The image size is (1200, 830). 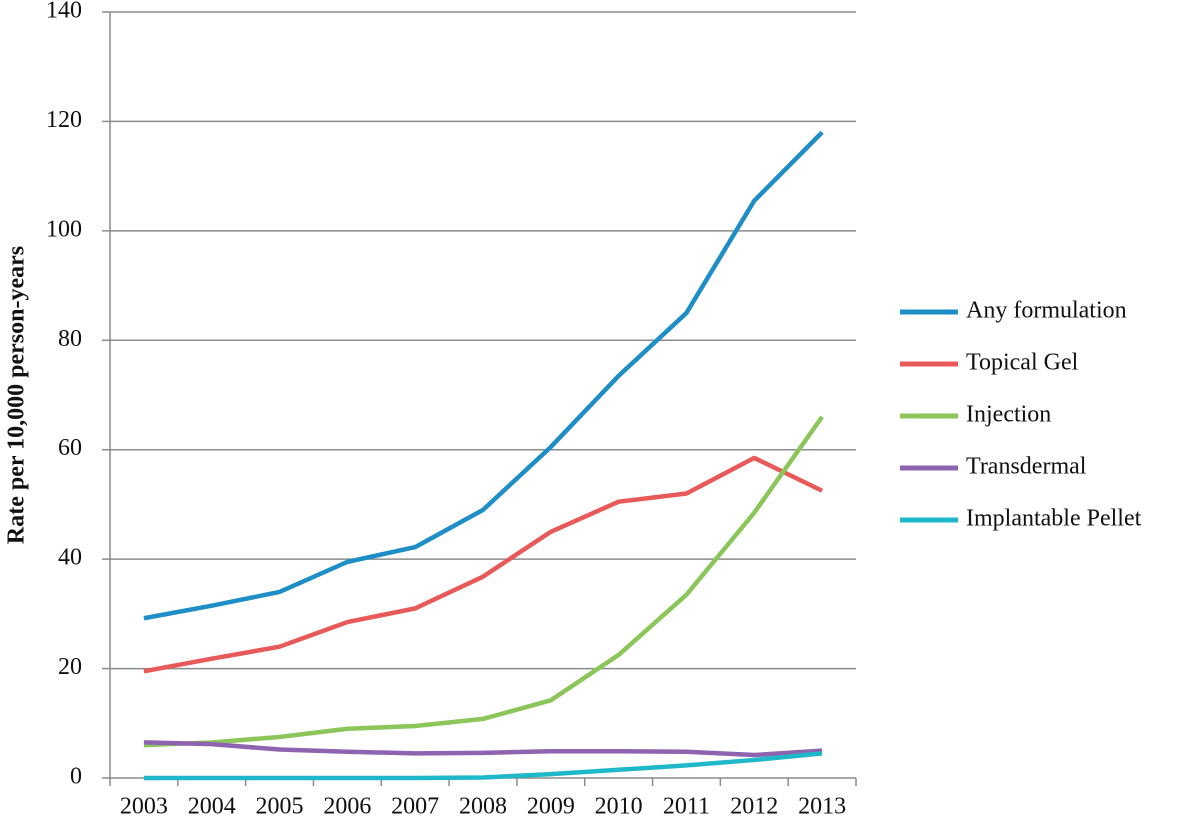 What do you see at coordinates (64, 12) in the screenshot?
I see `y-tick-label: 140` at bounding box center [64, 12].